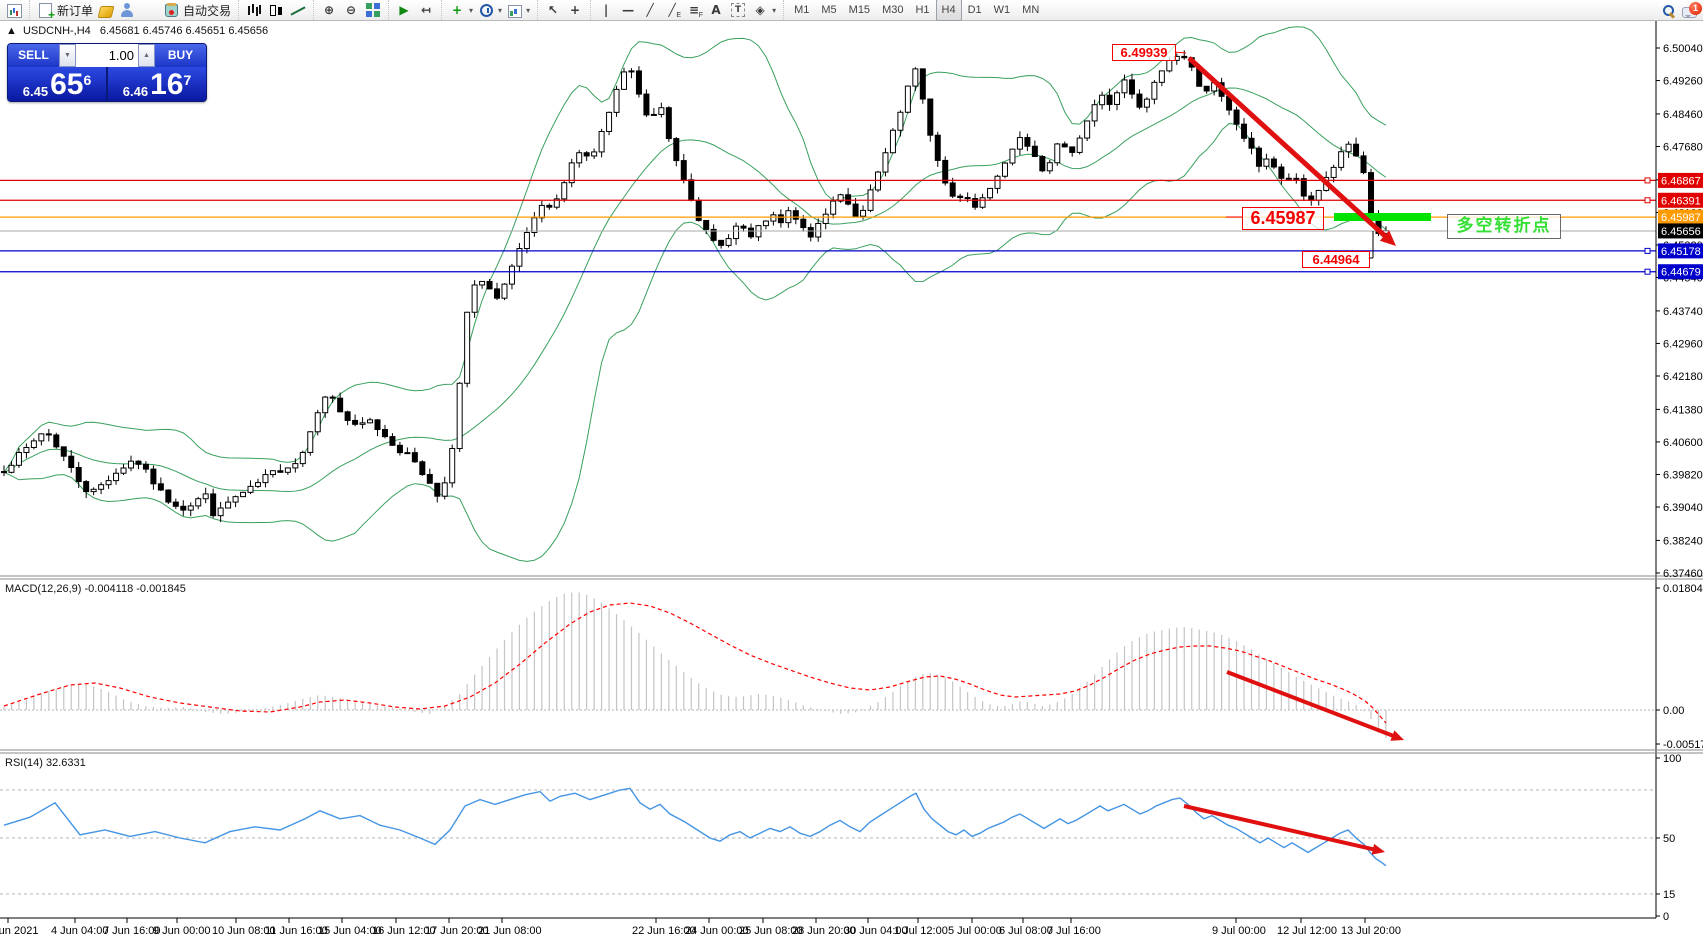 The image size is (1703, 940). Describe the element at coordinates (14, 10) in the screenshot. I see `terminal-icon` at that location.